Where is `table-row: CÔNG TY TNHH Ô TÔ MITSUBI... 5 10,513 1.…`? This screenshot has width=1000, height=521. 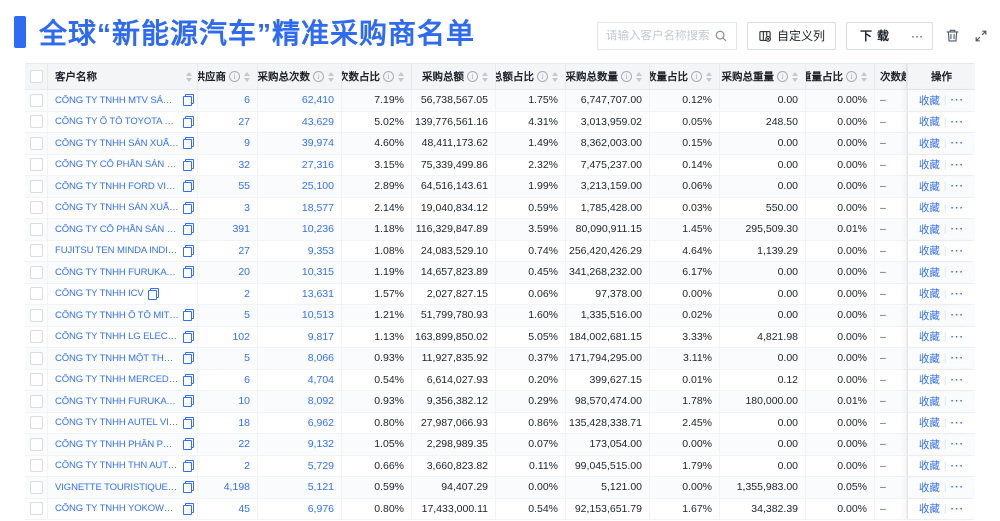 table-row: CÔNG TY TNHH Ô TÔ MITSUBI... 5 10,513 1.… is located at coordinates (500, 316).